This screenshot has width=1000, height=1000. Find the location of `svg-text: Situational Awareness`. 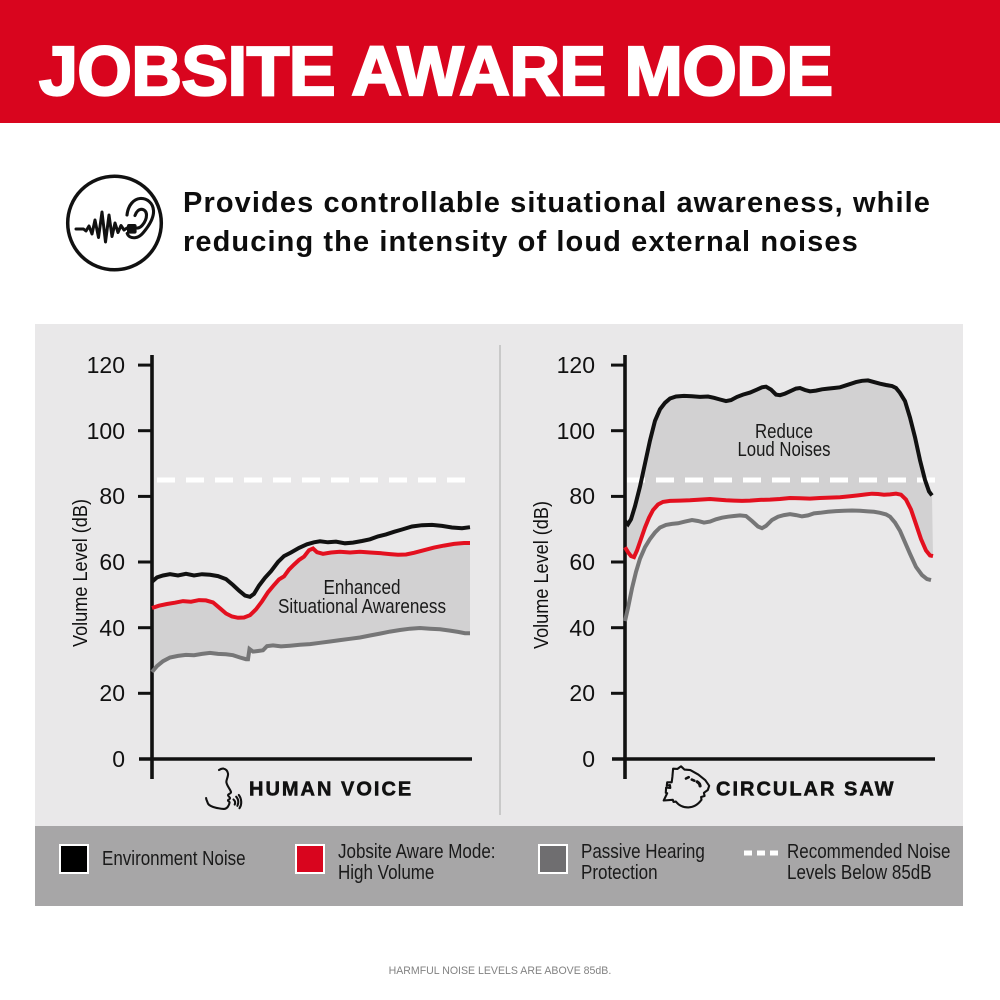

svg-text: Situational Awareness is located at coordinates (362, 607).